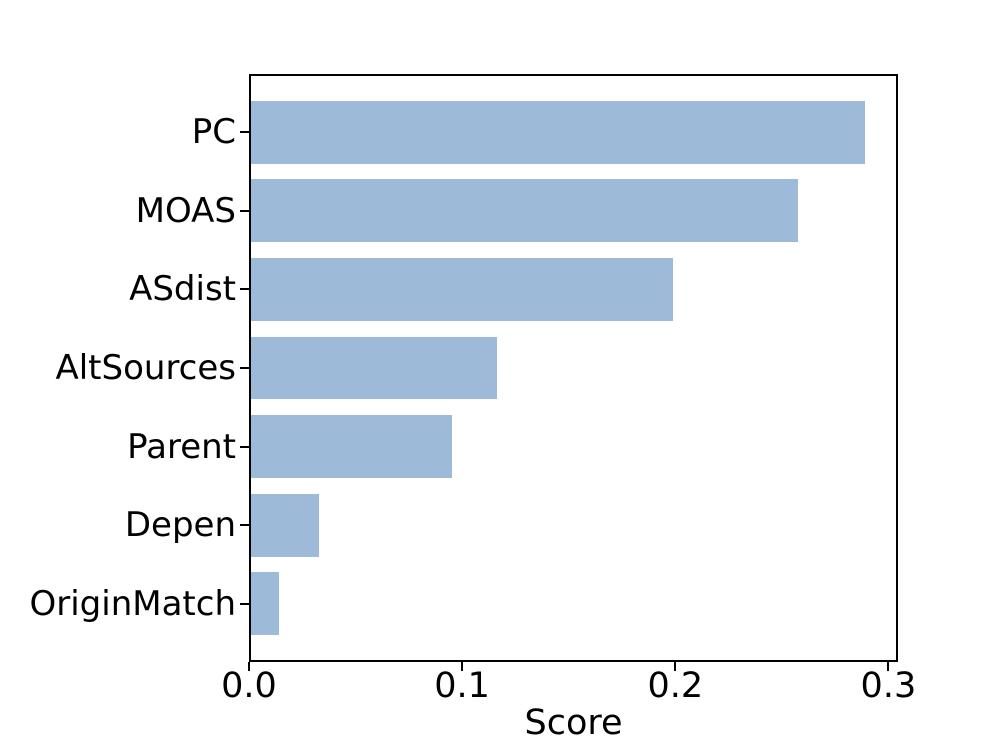  I want to click on bar-moas, so click(524, 211).